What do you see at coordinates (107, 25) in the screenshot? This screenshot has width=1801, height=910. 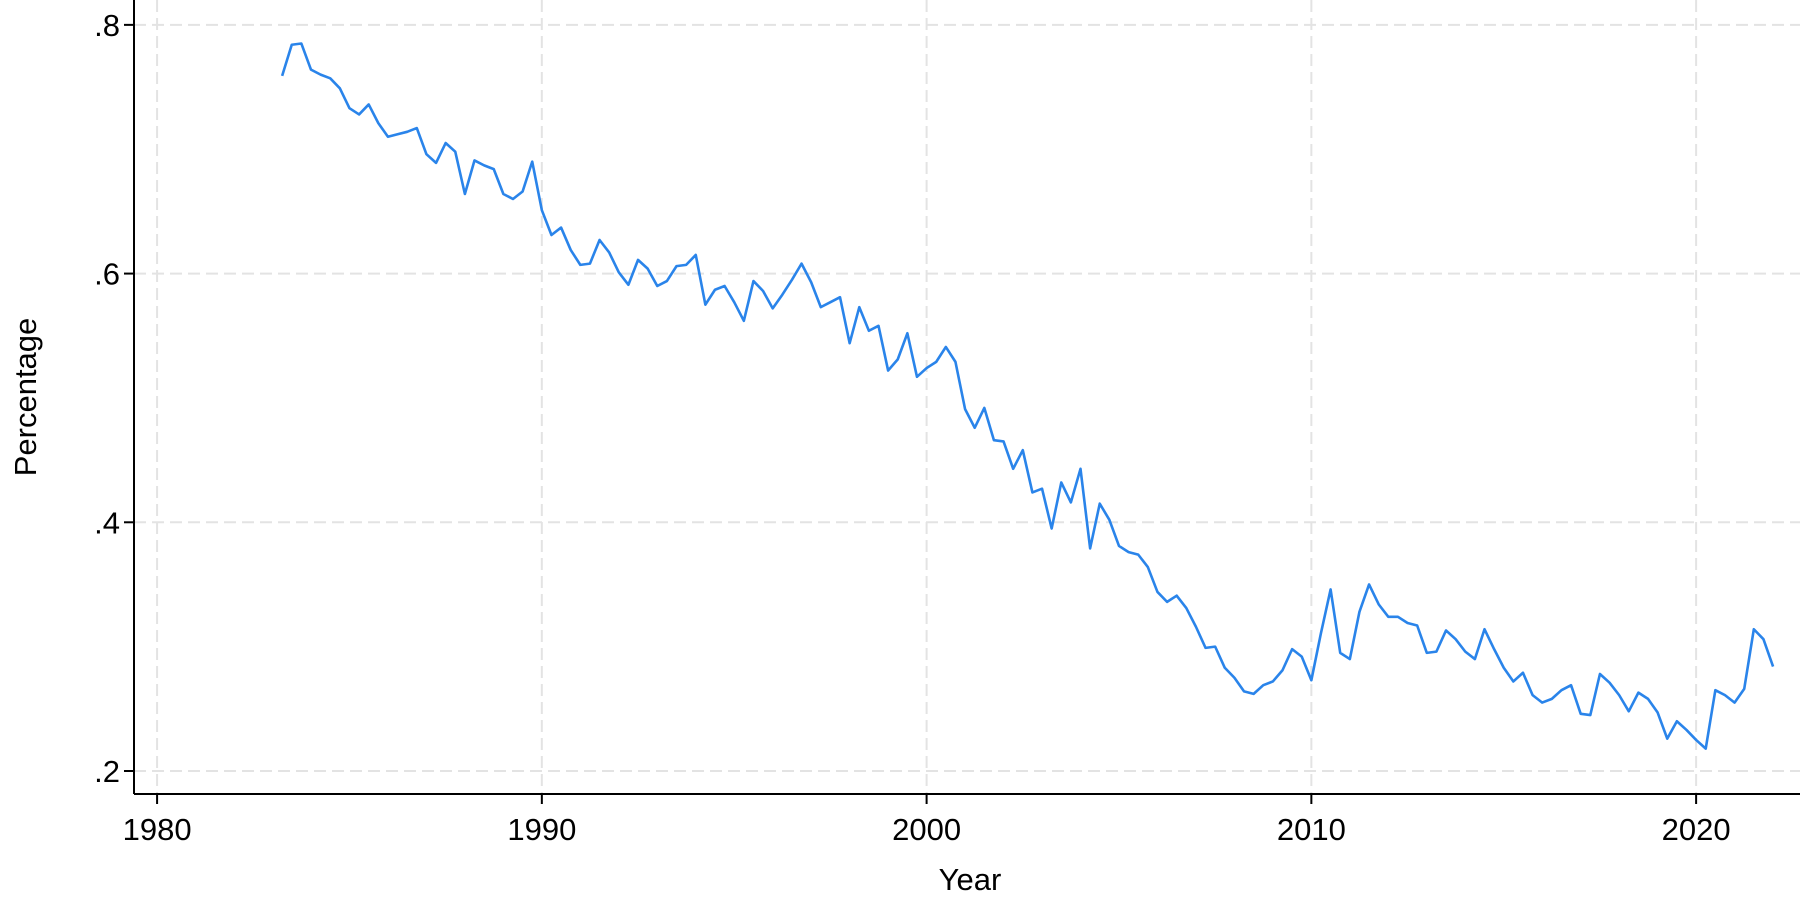 I see `y-tick-label: .8` at bounding box center [107, 25].